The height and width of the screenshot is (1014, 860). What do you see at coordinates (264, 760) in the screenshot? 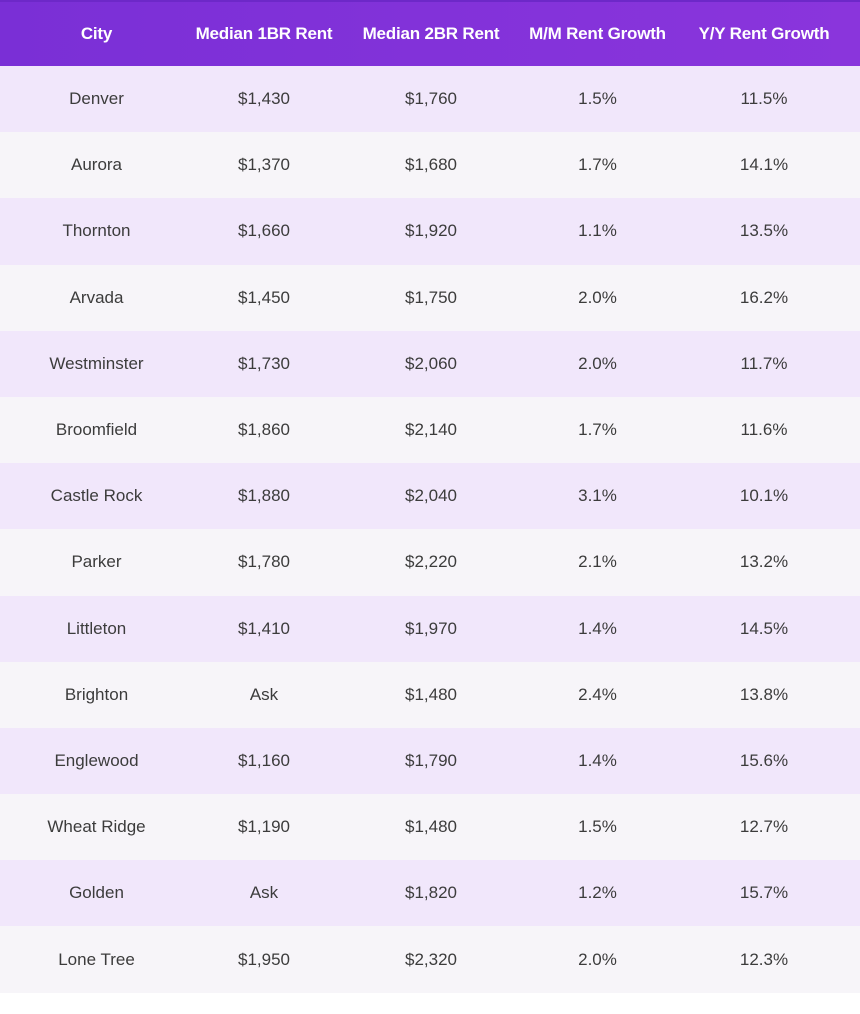
I see `median-1br-rent-cell: $1,160` at bounding box center [264, 760].